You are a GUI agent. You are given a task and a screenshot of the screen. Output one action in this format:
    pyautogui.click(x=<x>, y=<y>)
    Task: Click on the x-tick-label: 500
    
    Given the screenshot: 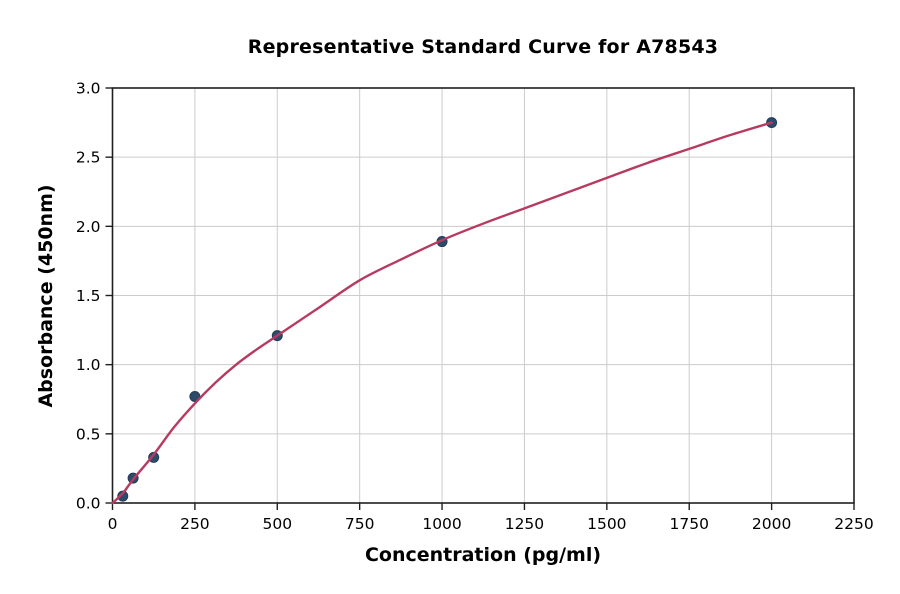 What is the action you would take?
    pyautogui.click(x=277, y=524)
    